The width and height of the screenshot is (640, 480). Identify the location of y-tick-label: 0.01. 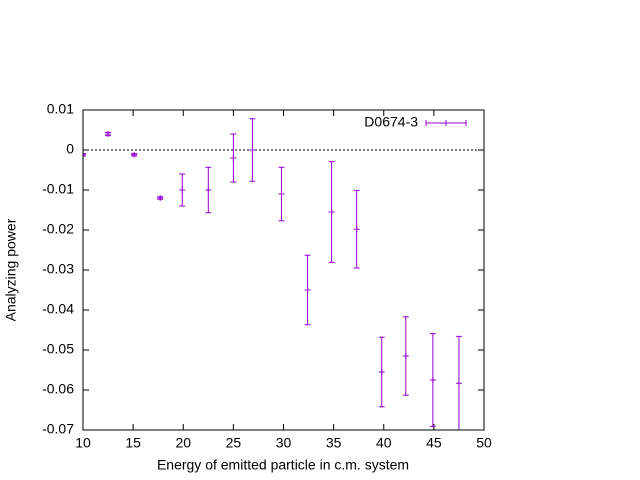
(60, 109).